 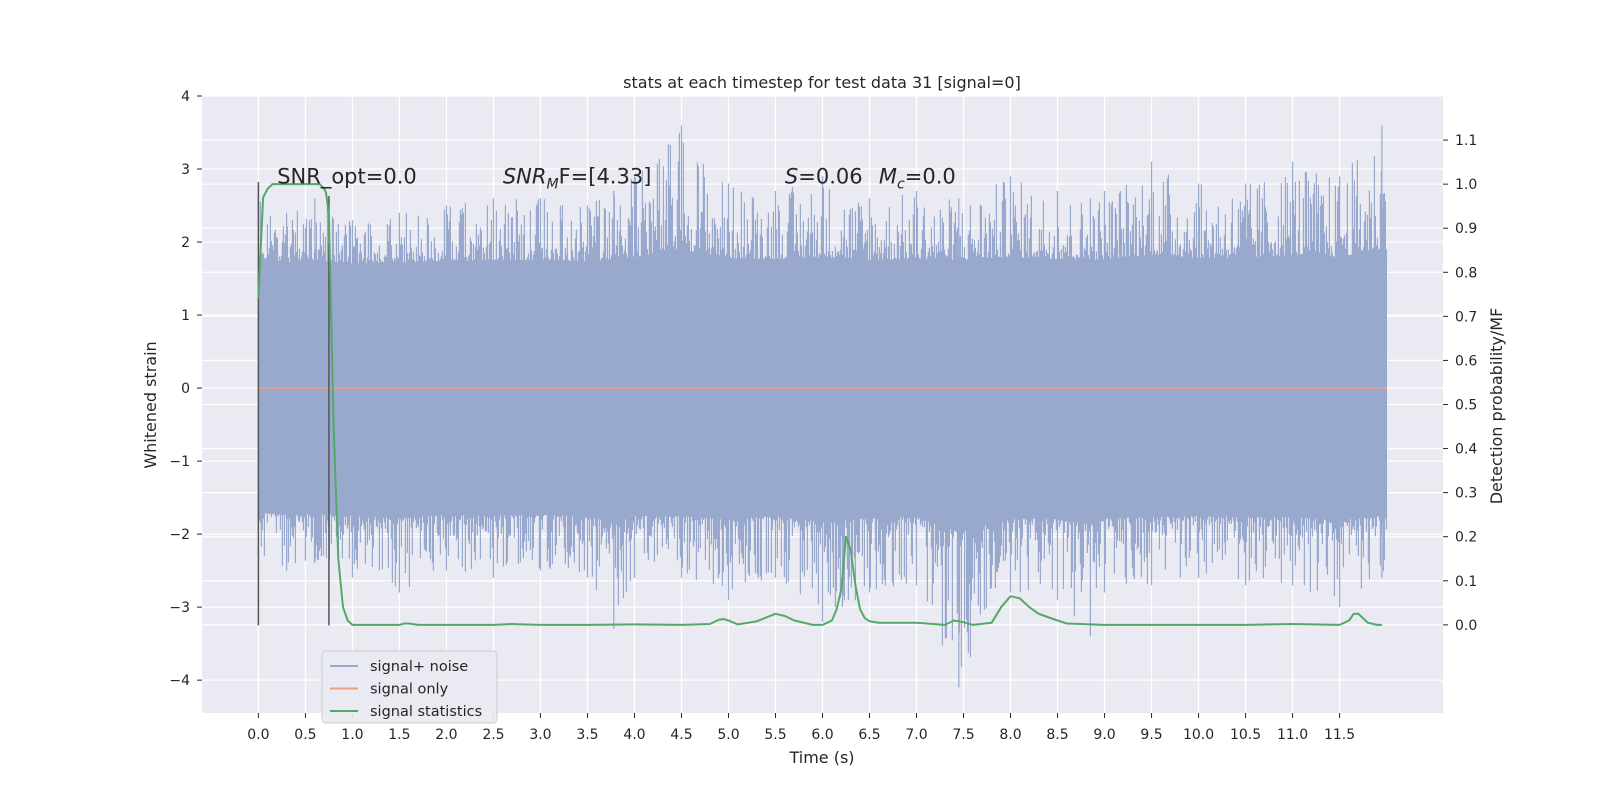 What do you see at coordinates (1057, 735) in the screenshot?
I see `x-tick-label: 8.5` at bounding box center [1057, 735].